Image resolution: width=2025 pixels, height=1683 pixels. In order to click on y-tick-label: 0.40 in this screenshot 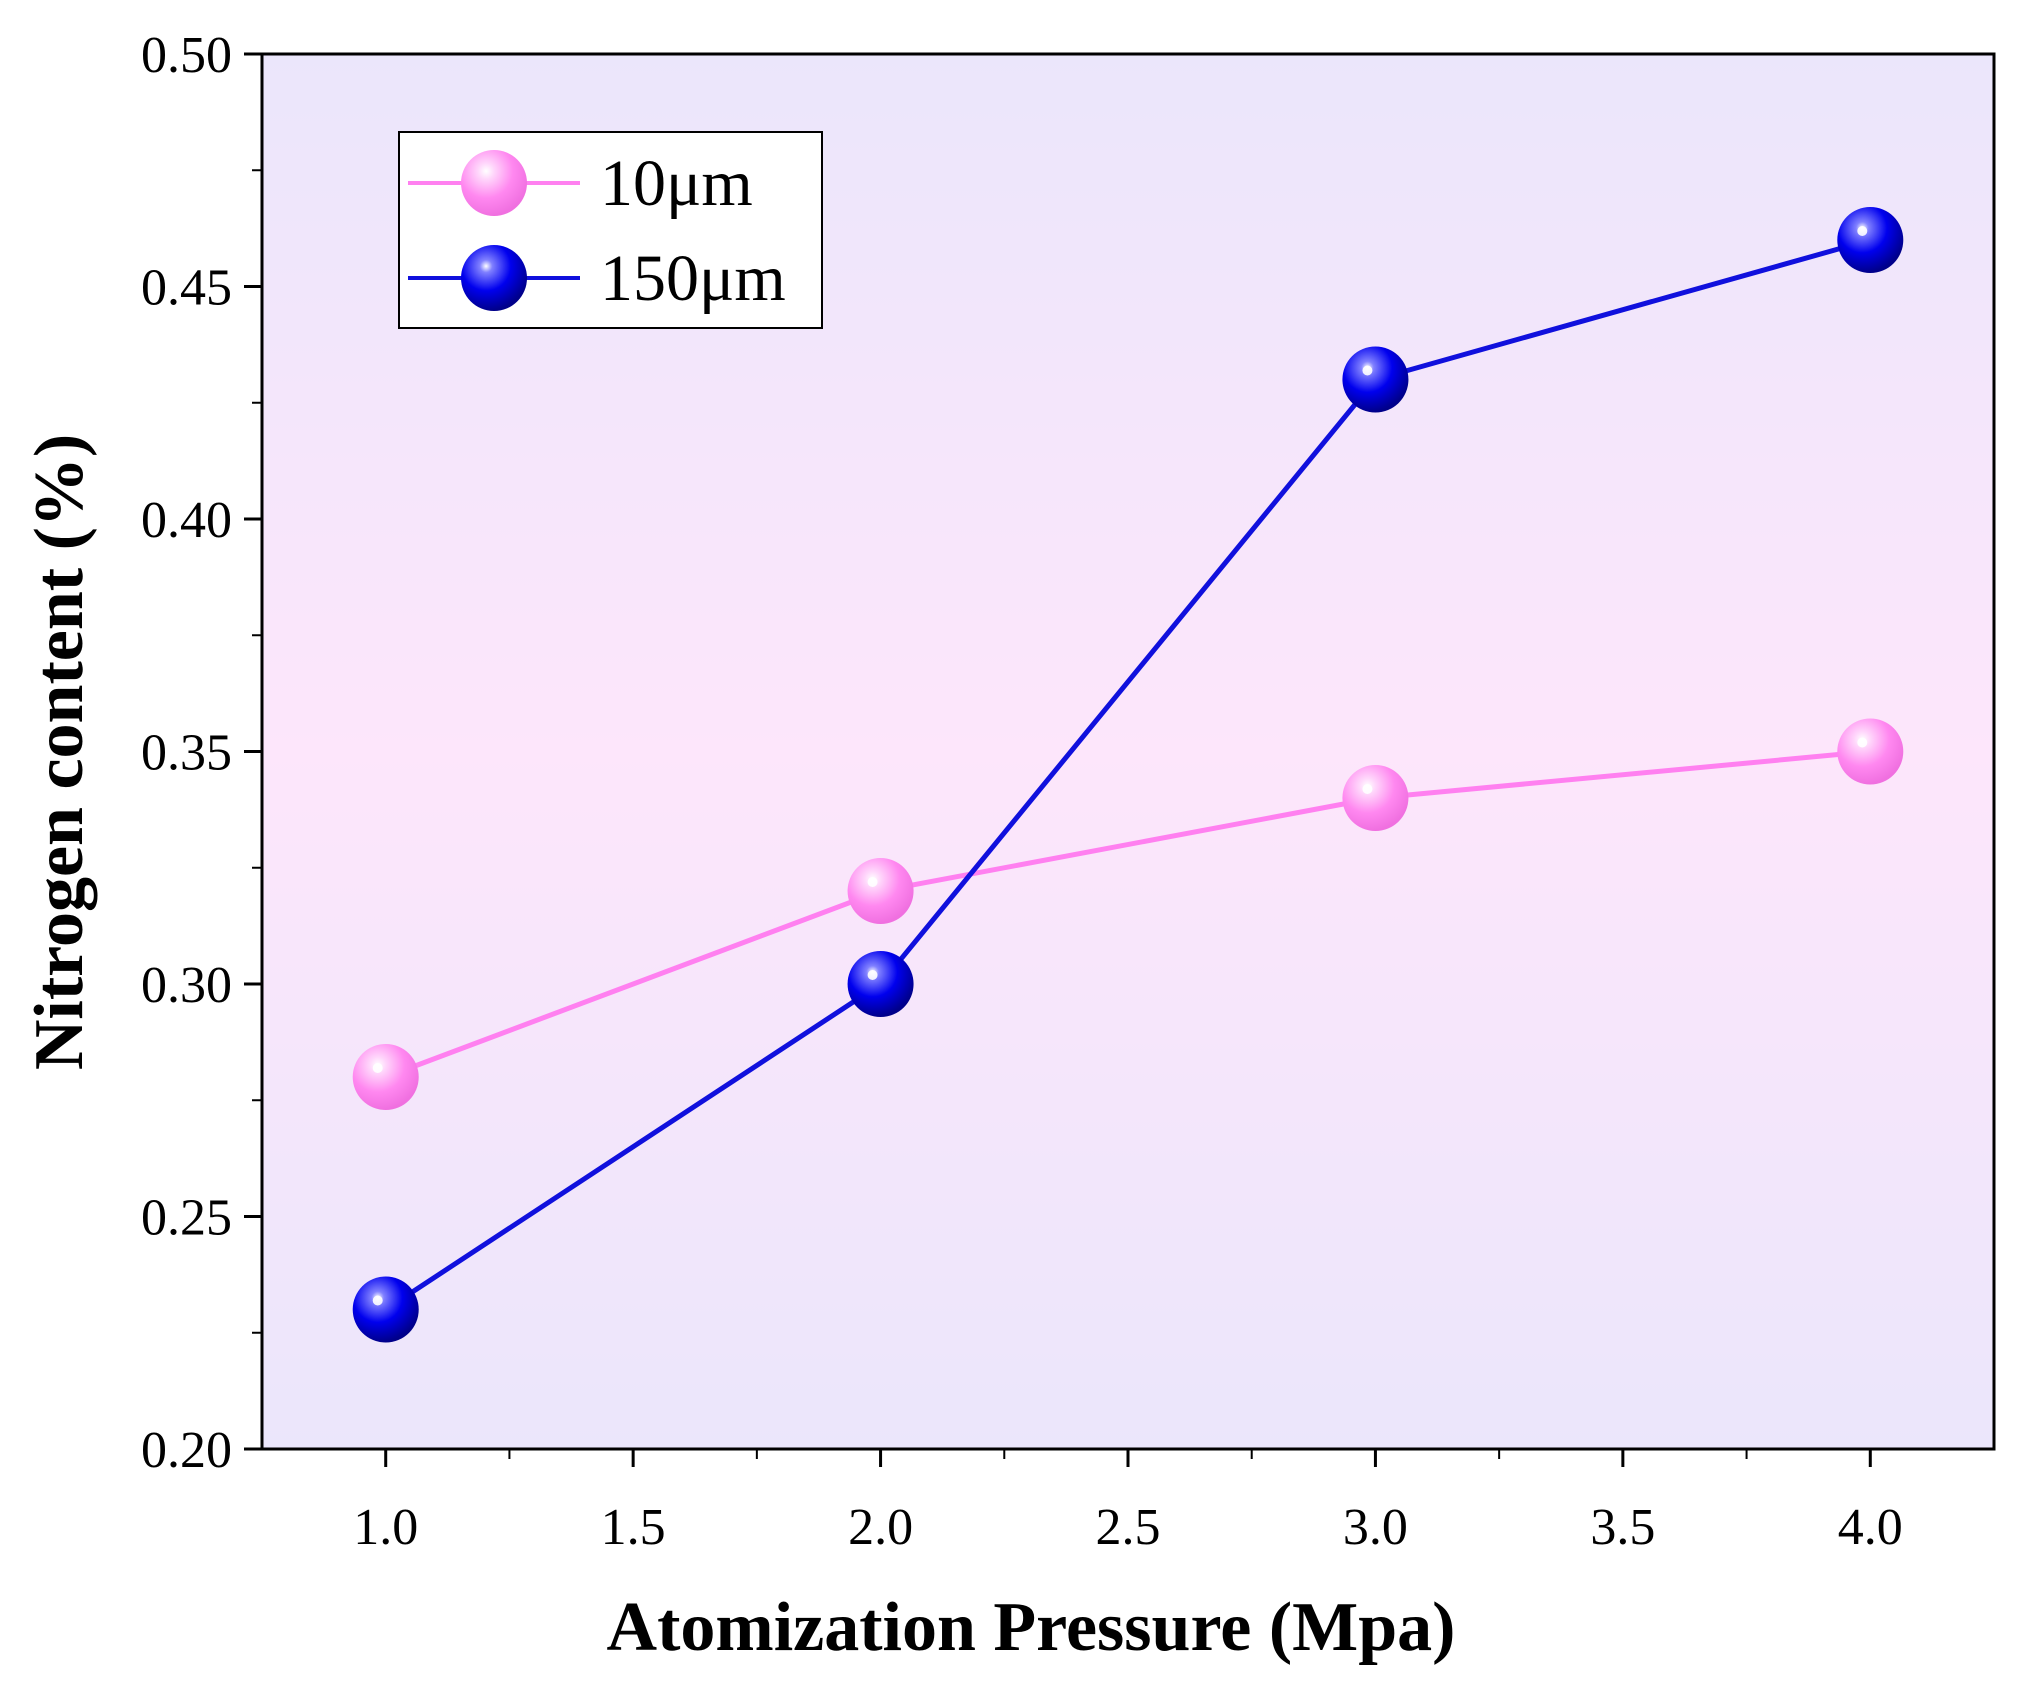, I will do `click(186, 520)`.